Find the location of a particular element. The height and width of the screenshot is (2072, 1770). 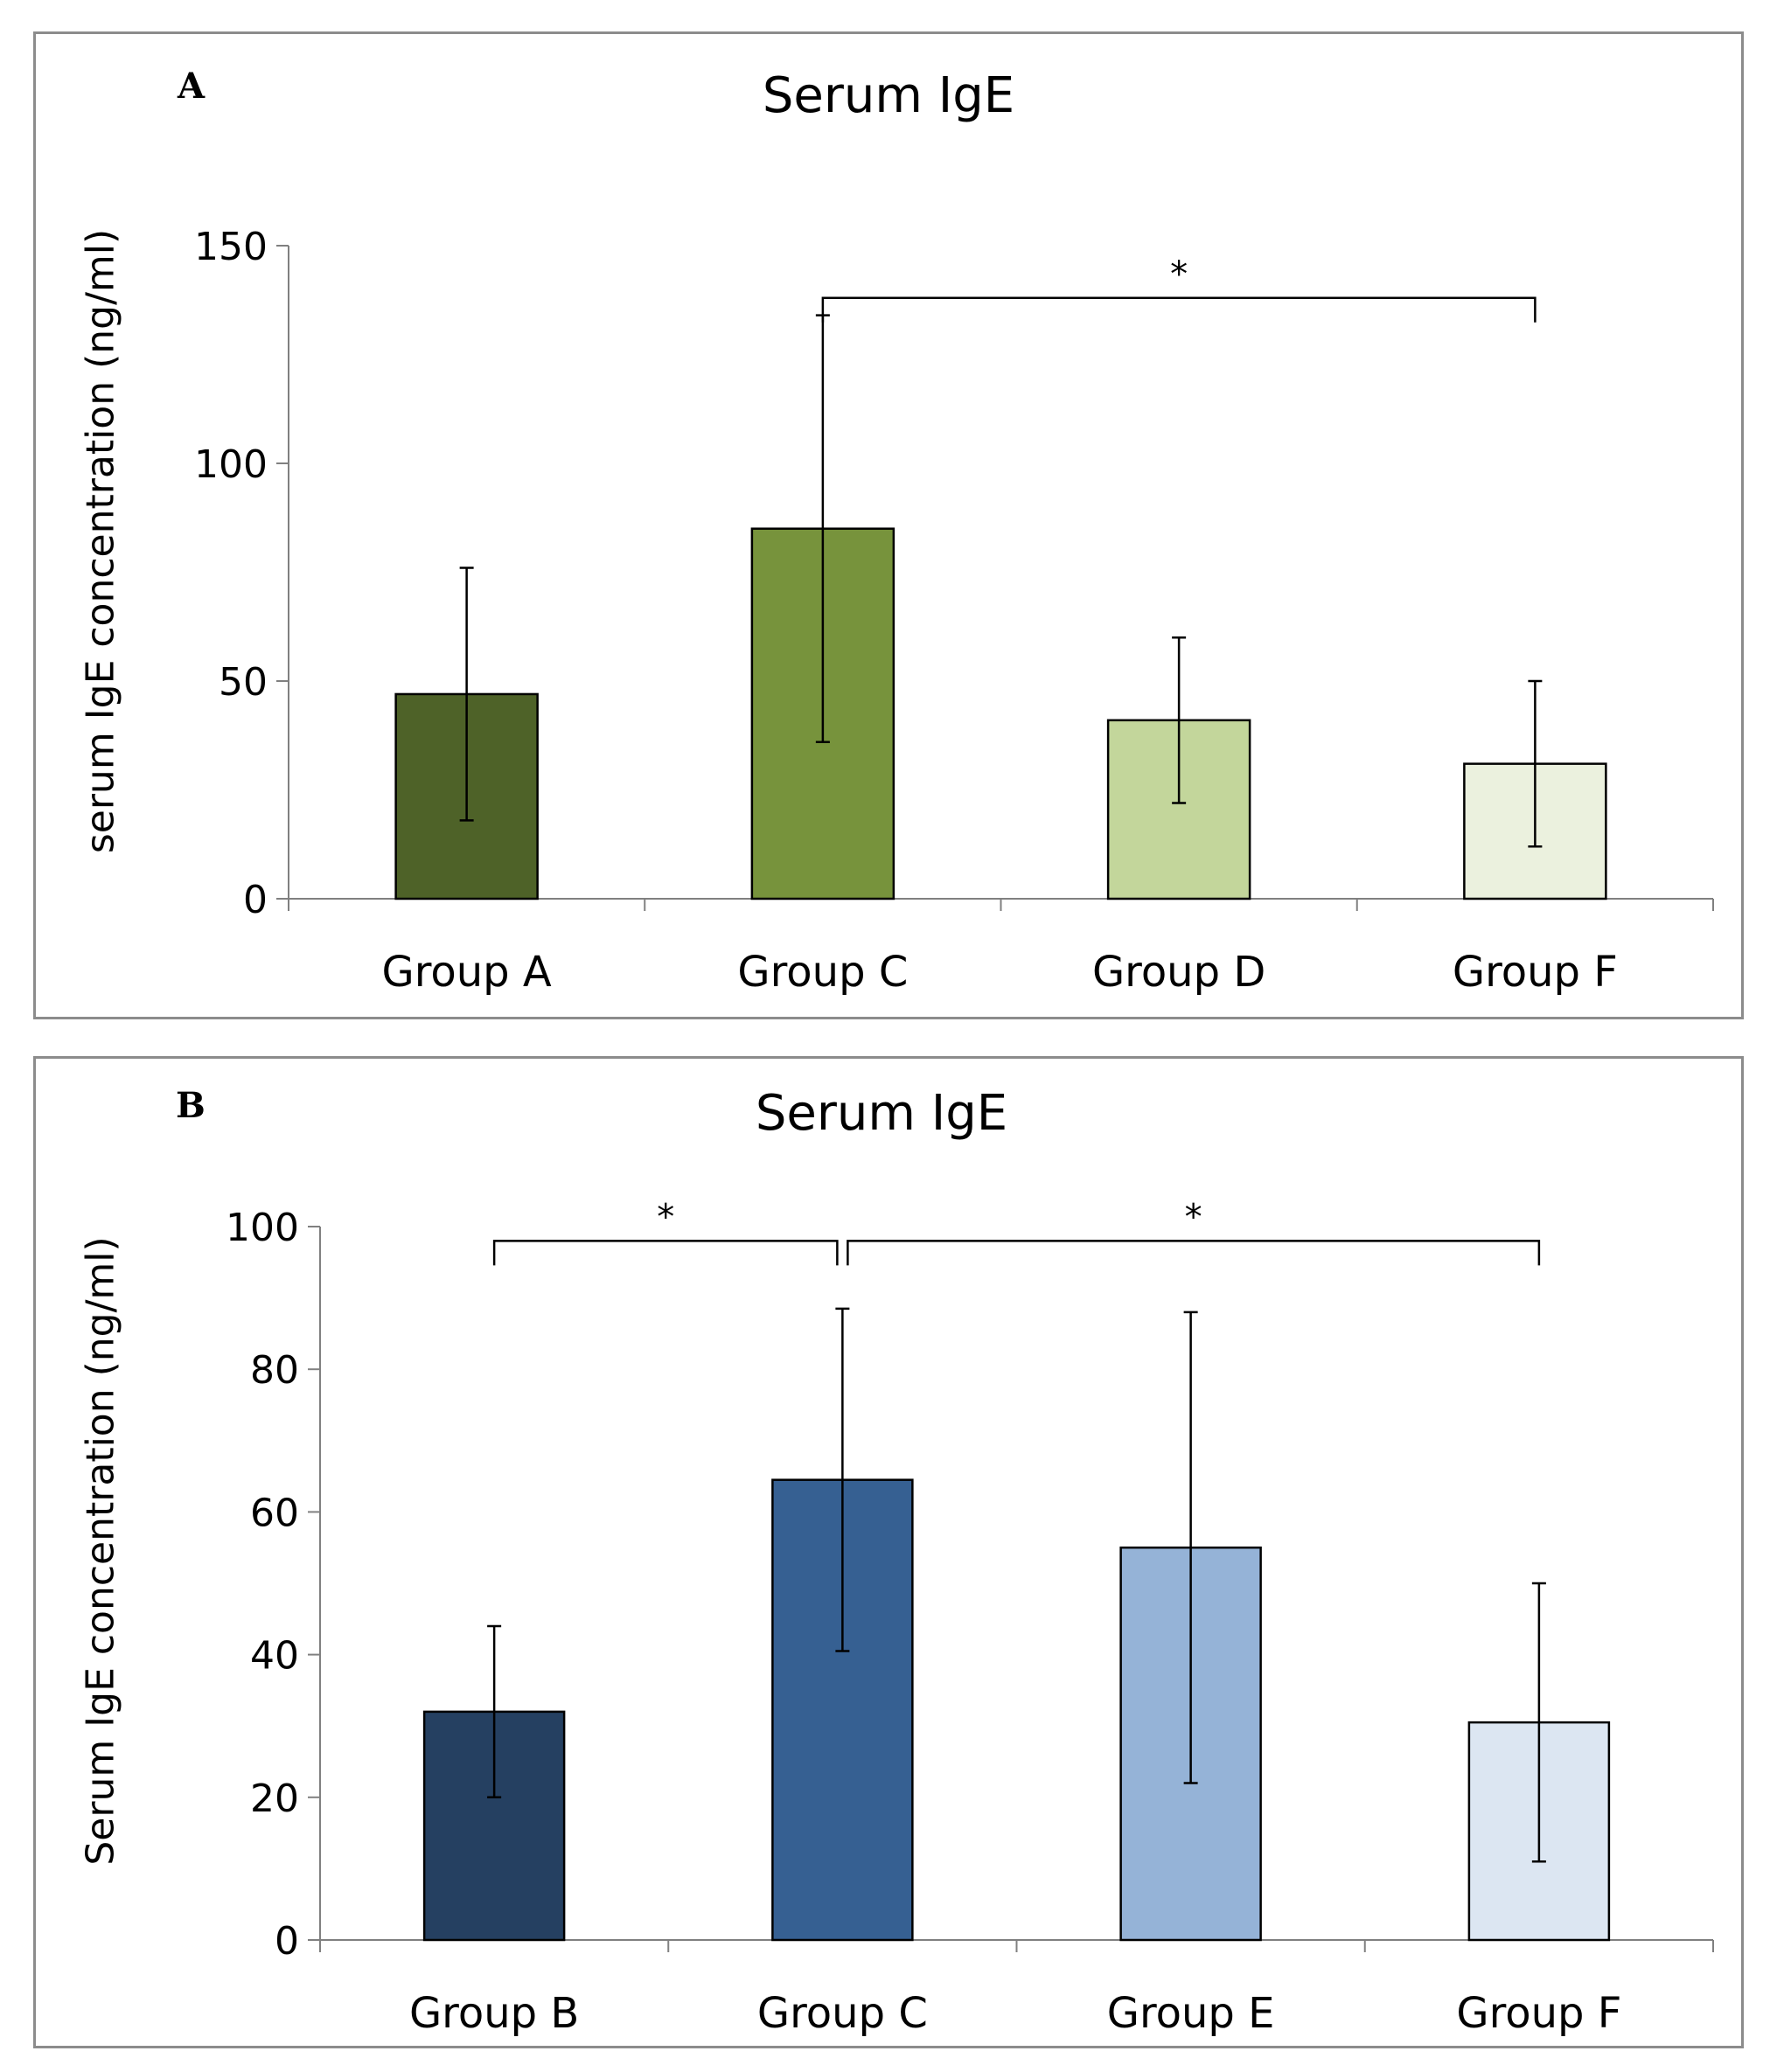

y-tick-label: 40 is located at coordinates (274, 1656).